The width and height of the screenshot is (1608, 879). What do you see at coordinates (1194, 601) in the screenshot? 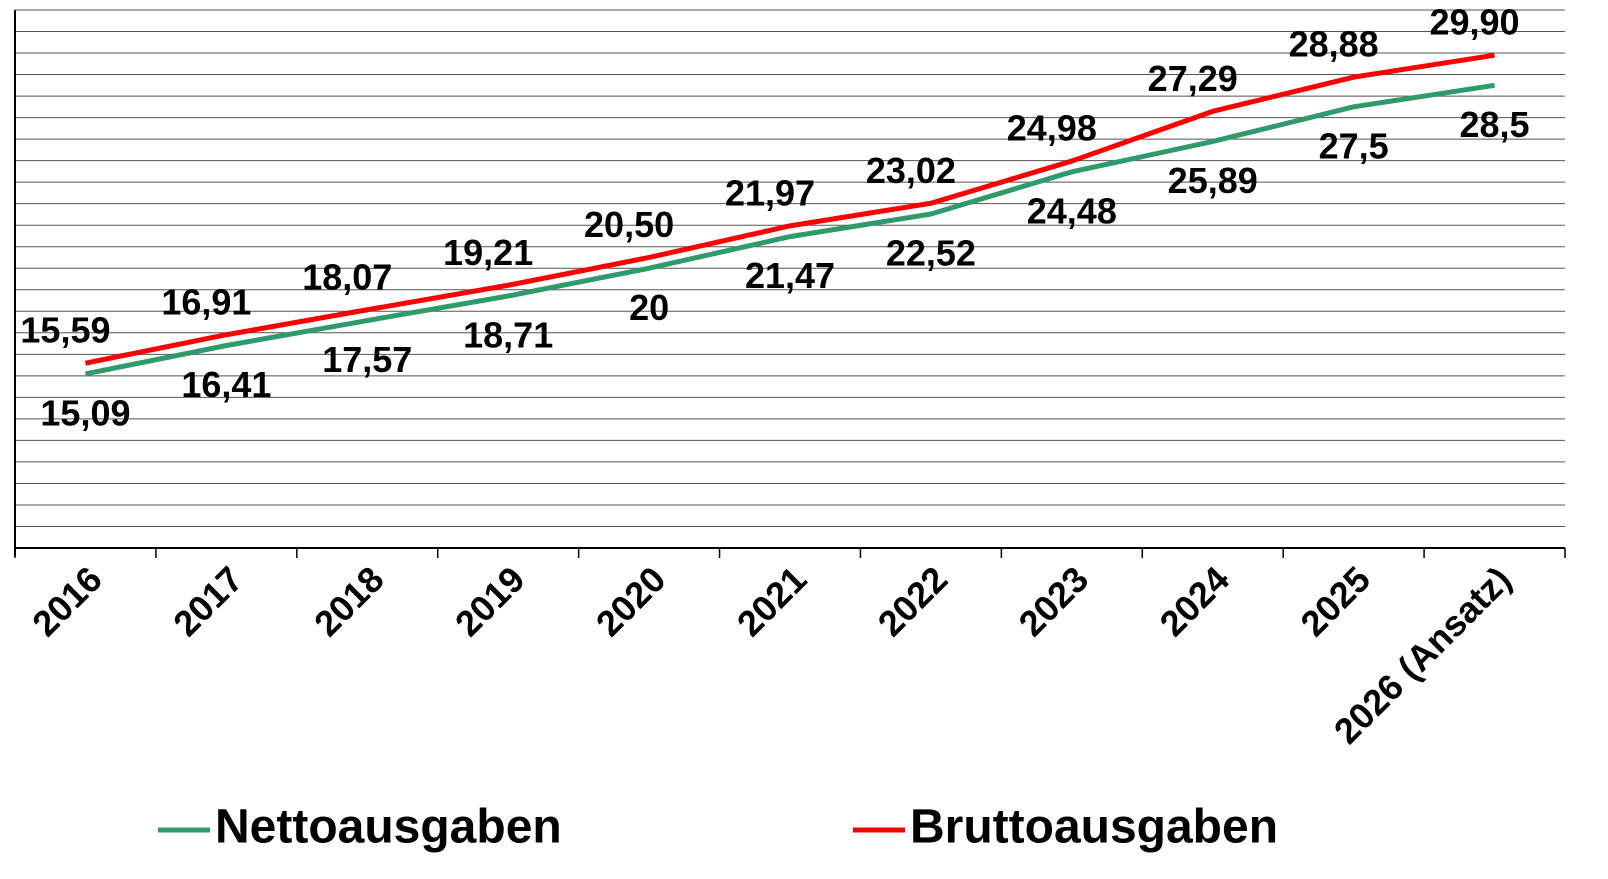
I see `x-tick-label: 2024` at bounding box center [1194, 601].